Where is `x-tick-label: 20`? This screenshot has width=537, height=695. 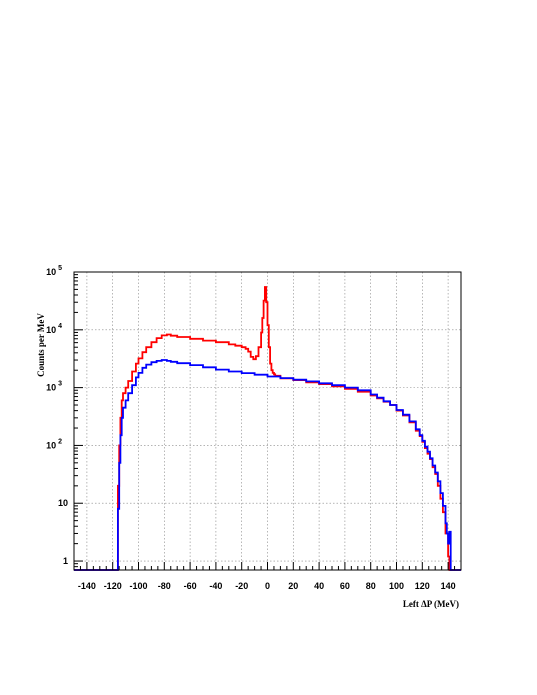 x-tick-label: 20 is located at coordinates (293, 586).